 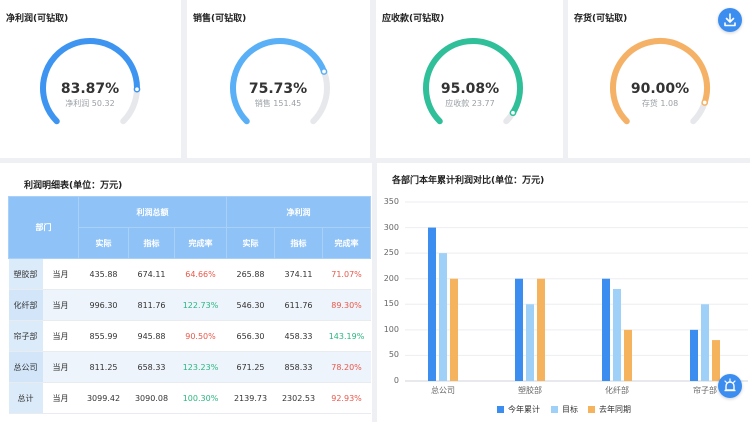 I want to click on kpi-title: 应收款(可钻取), so click(x=413, y=19).